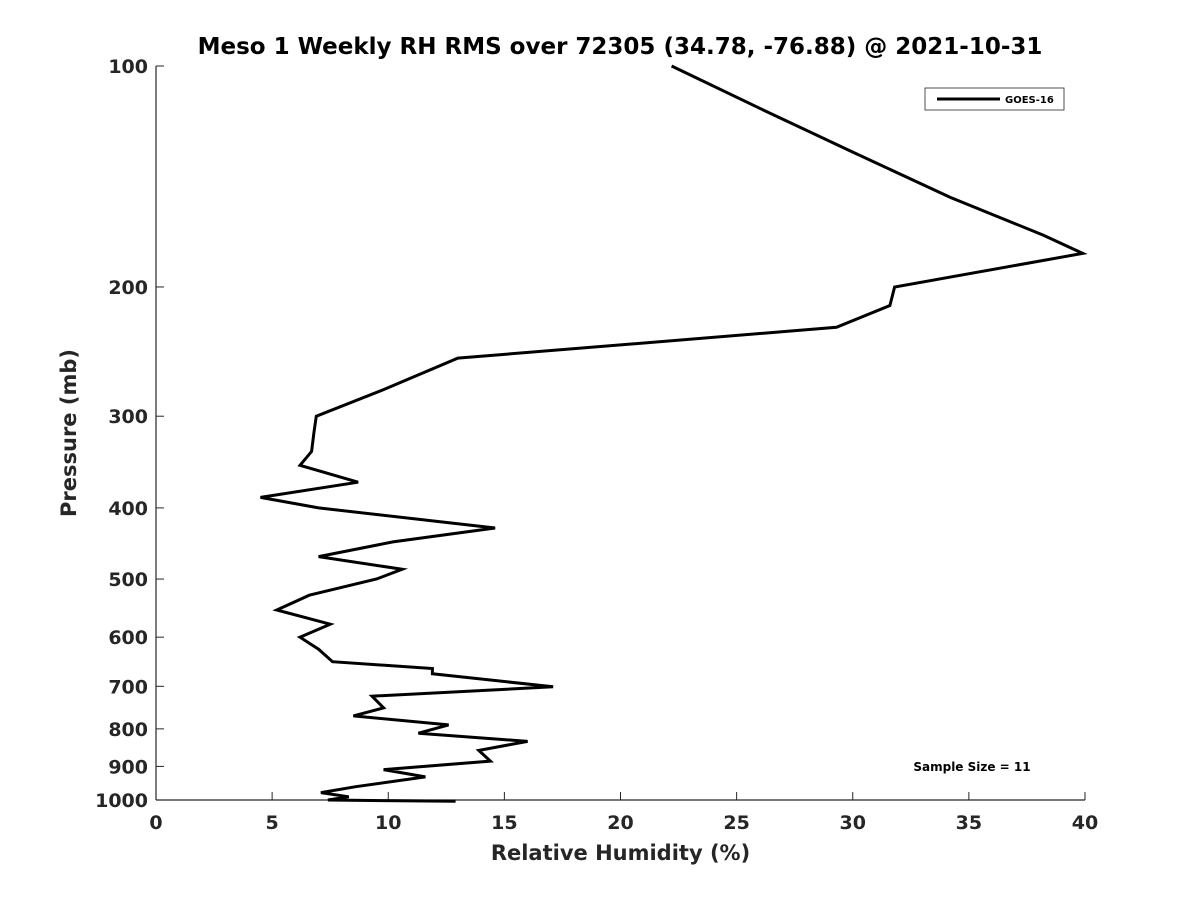 The height and width of the screenshot is (900, 1200). Describe the element at coordinates (969, 823) in the screenshot. I see `x-tick-label: 35` at that location.